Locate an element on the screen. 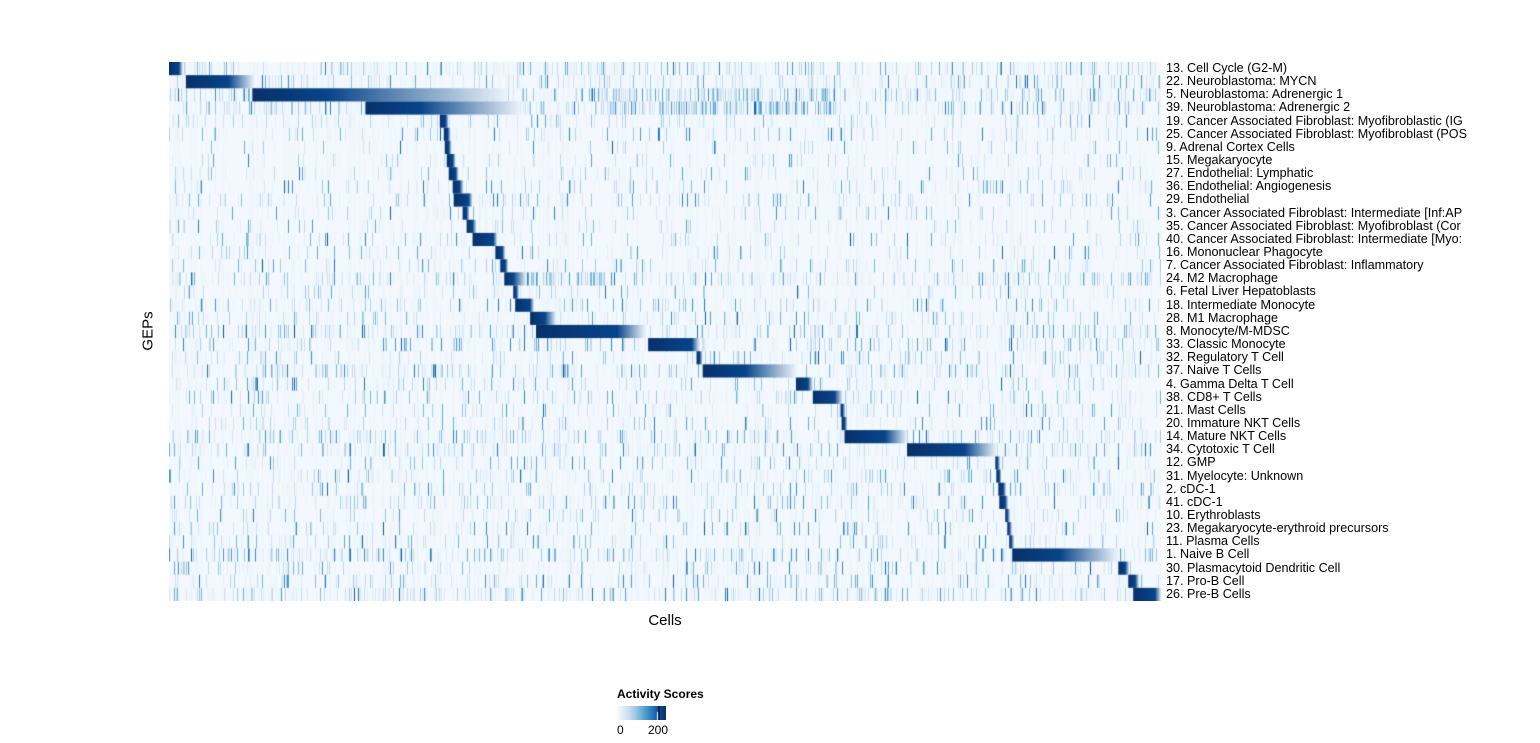 The width and height of the screenshot is (1540, 743). gep-row-label: 30. Plasmacytoid Dendritic Cell is located at coordinates (1253, 567).